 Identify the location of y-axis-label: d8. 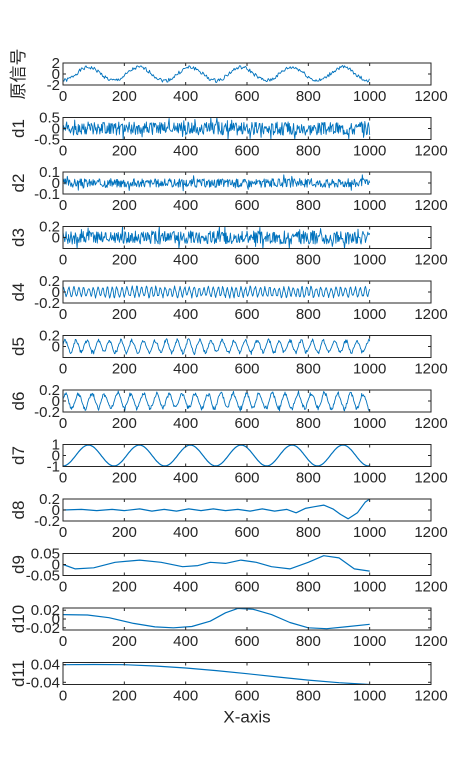
(18, 510).